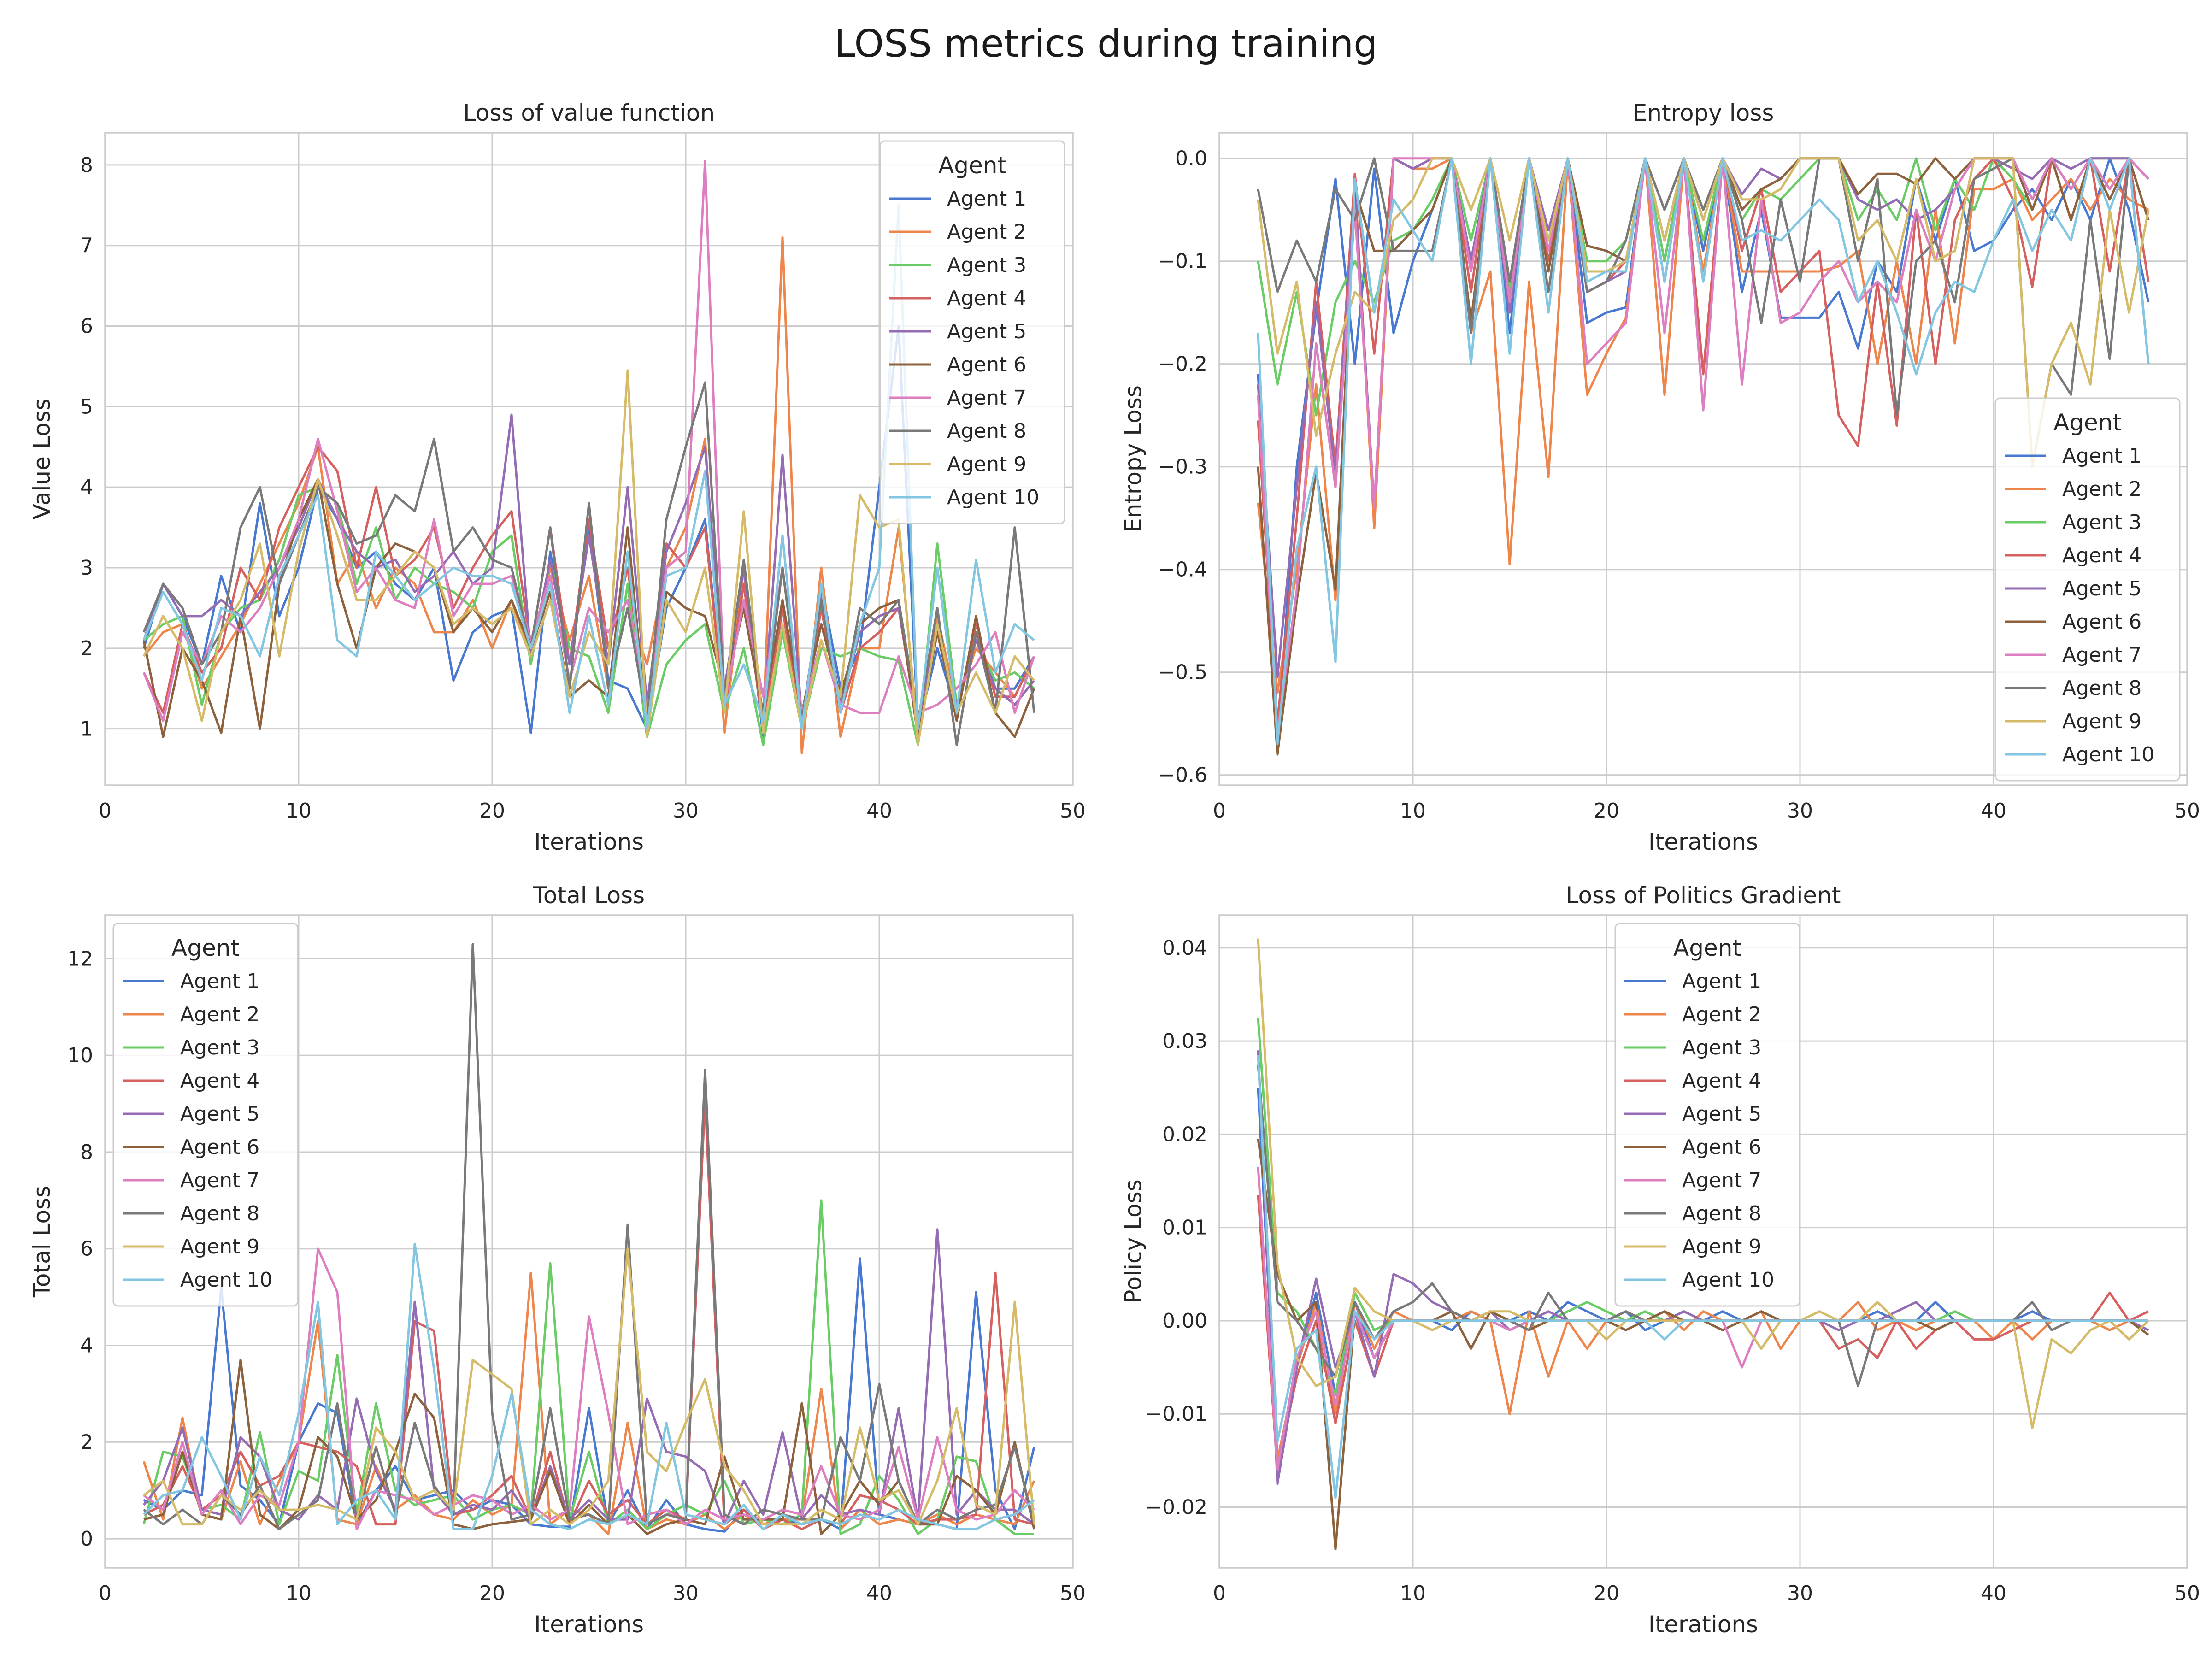 Image resolution: width=2212 pixels, height=1659 pixels. Describe the element at coordinates (80, 1055) in the screenshot. I see `y-tick-label: 10` at that location.